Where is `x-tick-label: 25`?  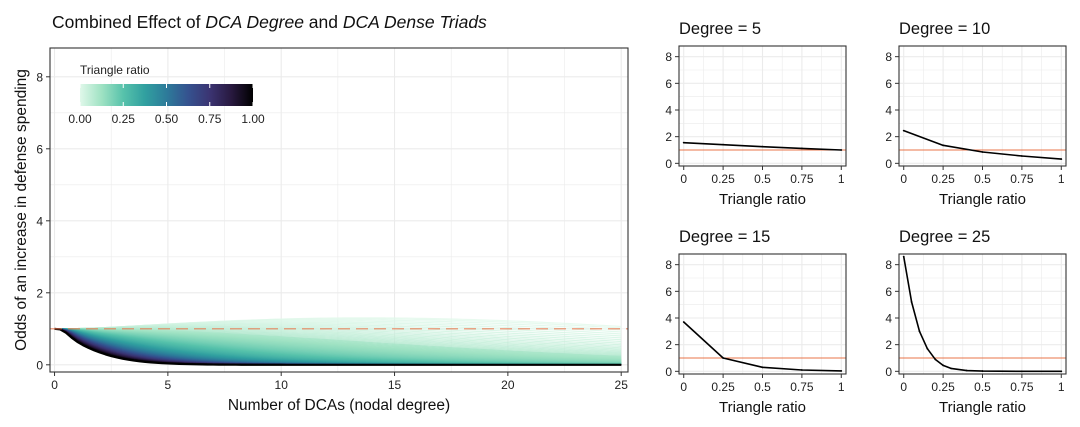 x-tick-label: 25 is located at coordinates (622, 385).